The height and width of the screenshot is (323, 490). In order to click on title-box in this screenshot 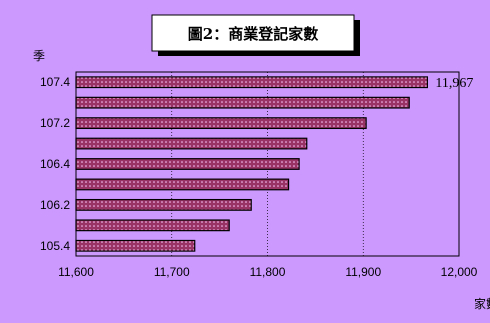, I will do `click(253, 33)`.